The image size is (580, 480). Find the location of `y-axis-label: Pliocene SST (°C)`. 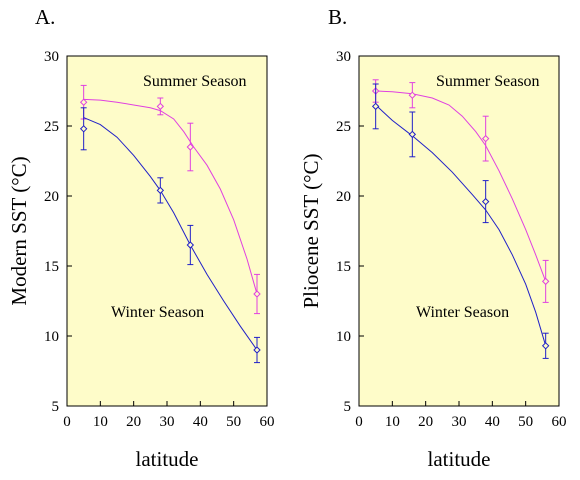

y-axis-label: Pliocene SST (°C) is located at coordinates (311, 230).